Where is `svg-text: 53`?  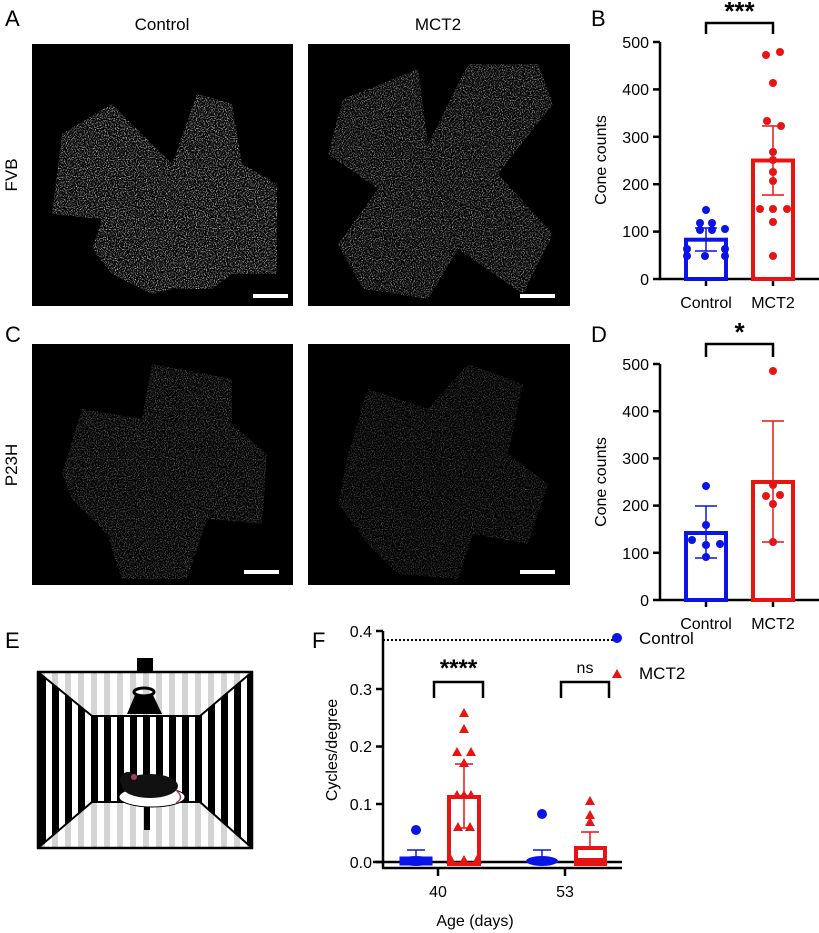 svg-text: 53 is located at coordinates (565, 892).